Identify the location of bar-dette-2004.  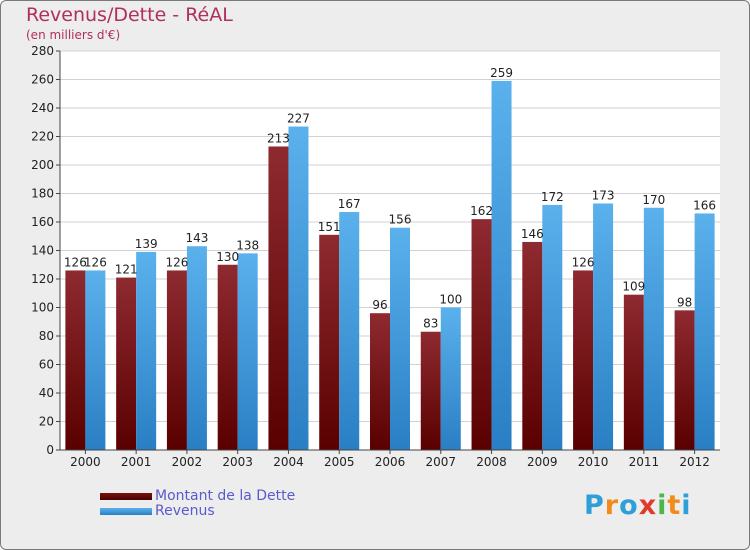
(278, 298).